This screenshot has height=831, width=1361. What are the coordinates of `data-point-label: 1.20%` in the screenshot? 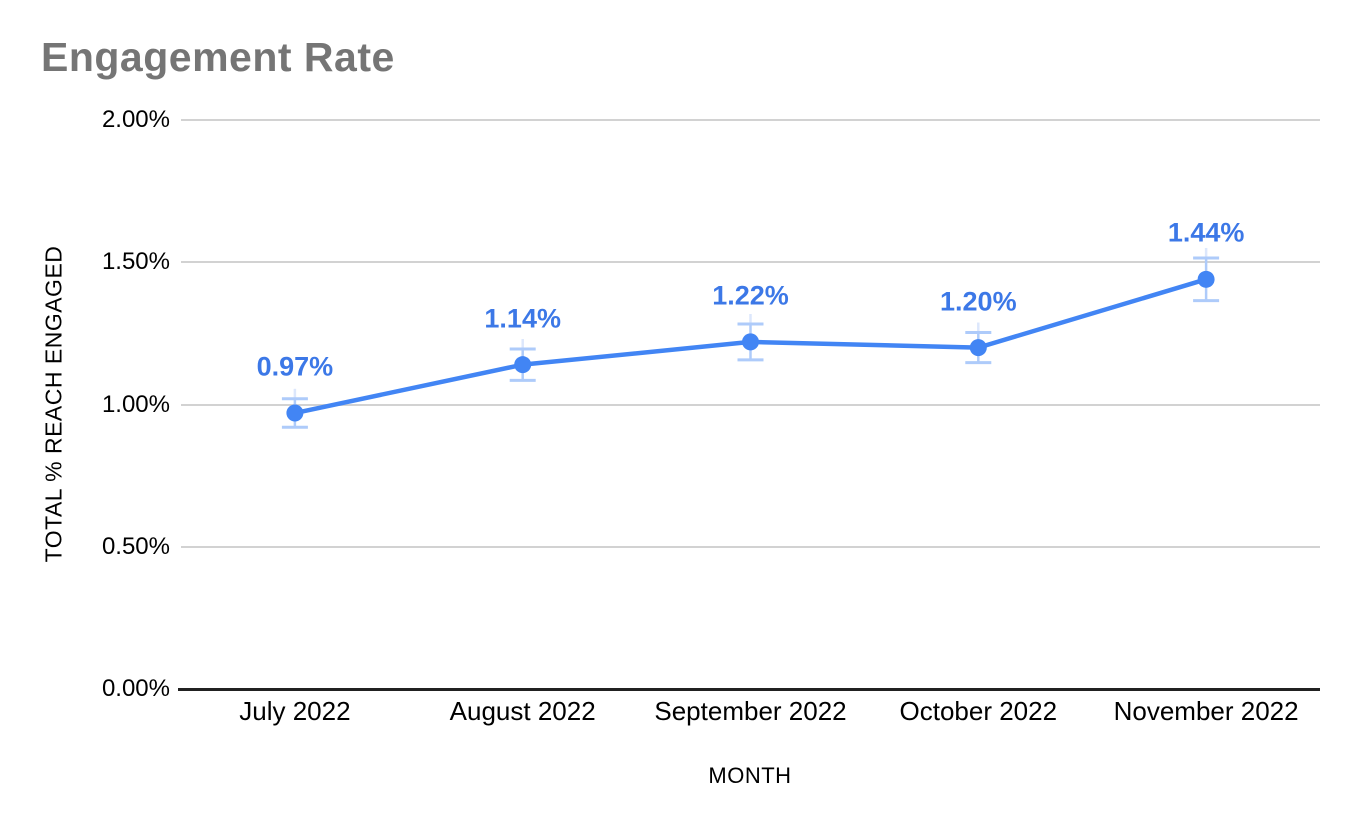 It's located at (978, 301).